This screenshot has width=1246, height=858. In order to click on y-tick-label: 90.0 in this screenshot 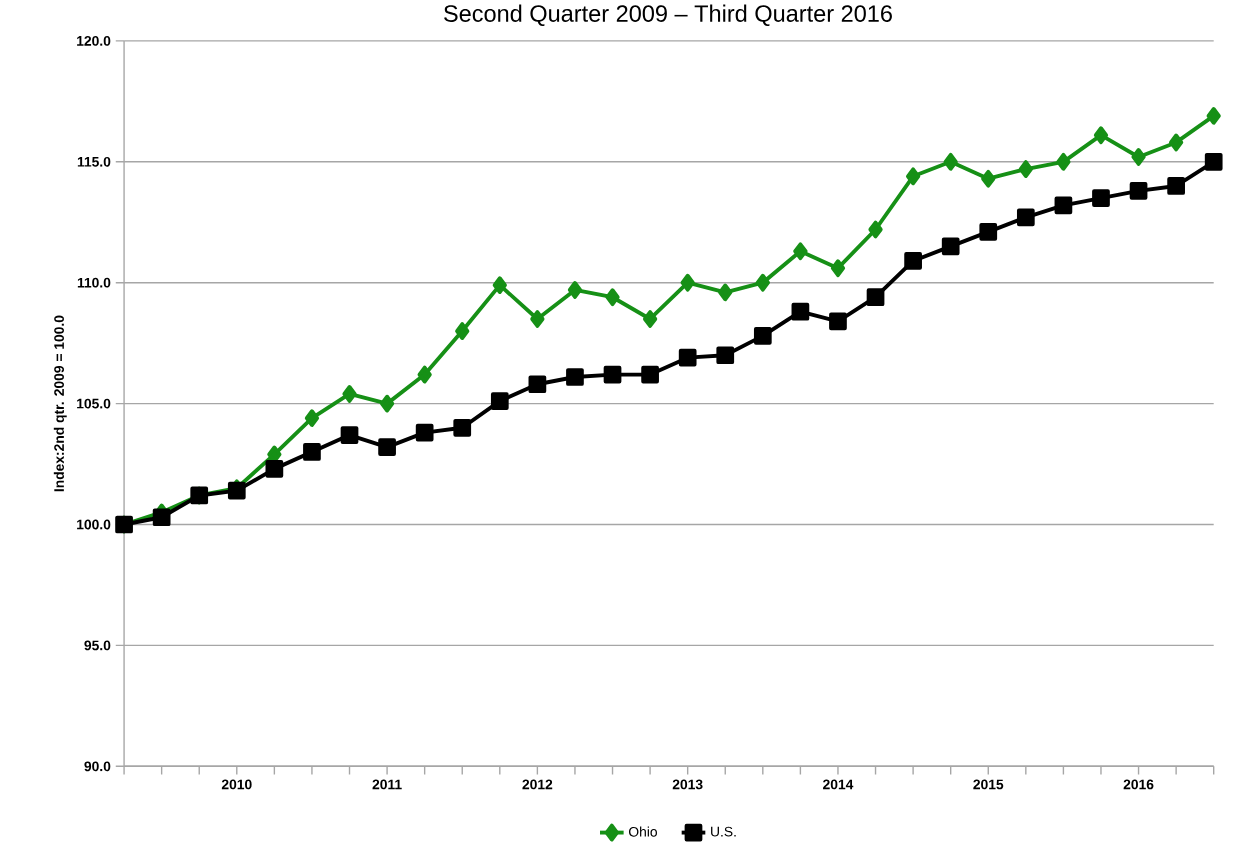, I will do `click(97, 766)`.